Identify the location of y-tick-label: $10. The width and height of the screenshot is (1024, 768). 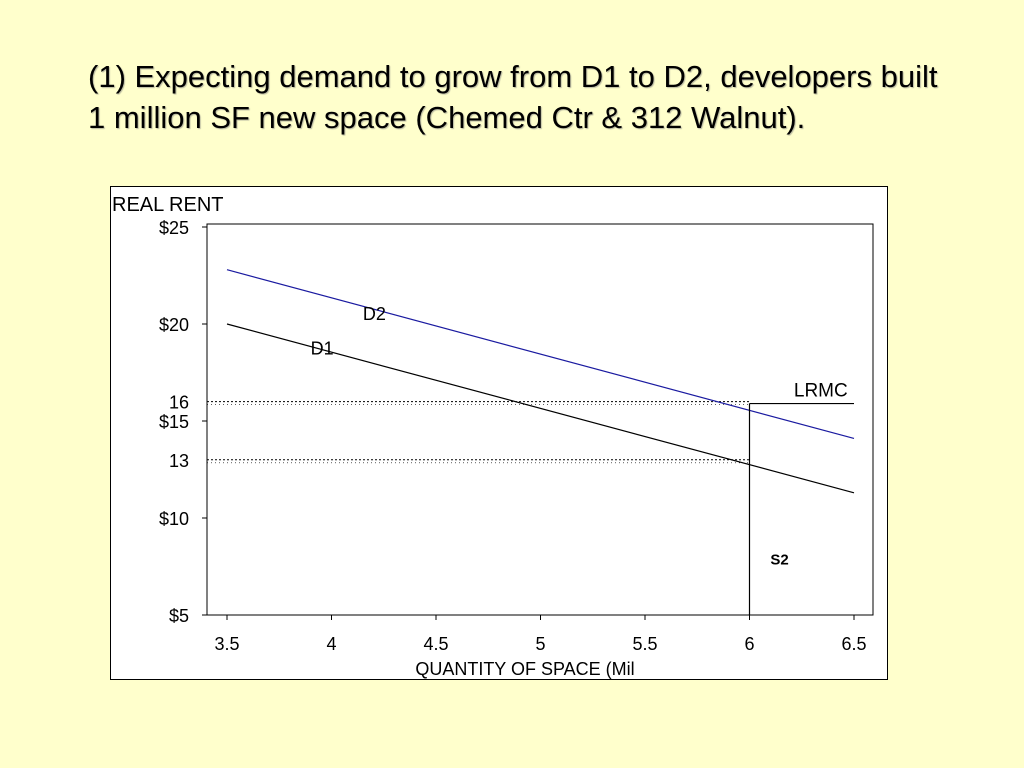
(174, 519).